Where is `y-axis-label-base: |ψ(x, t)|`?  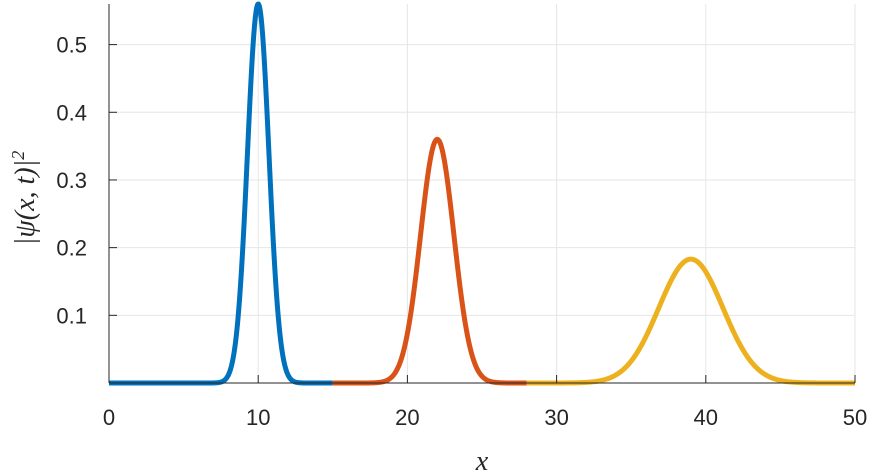 y-axis-label-base: |ψ(x, t)| is located at coordinates (25, 203).